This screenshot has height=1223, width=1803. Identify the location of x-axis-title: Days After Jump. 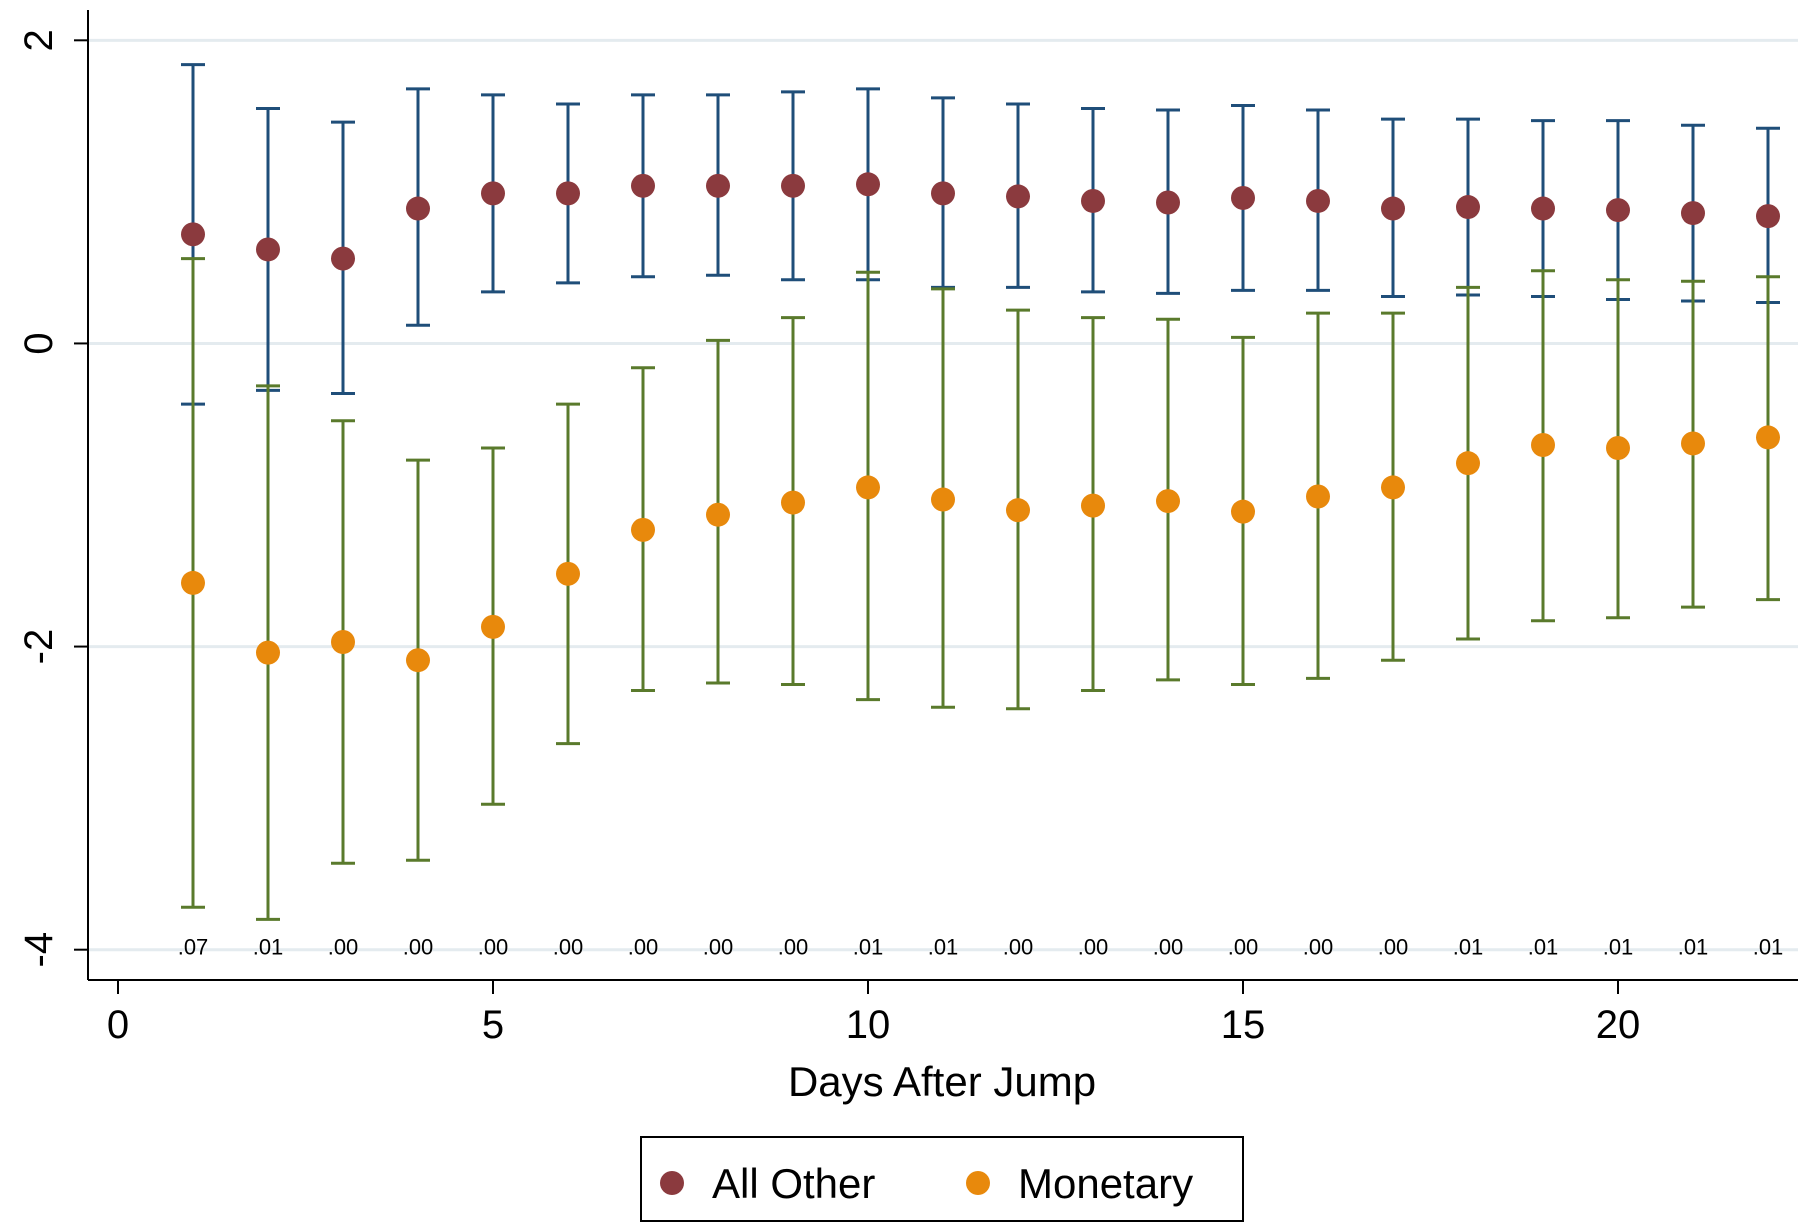
(942, 1081).